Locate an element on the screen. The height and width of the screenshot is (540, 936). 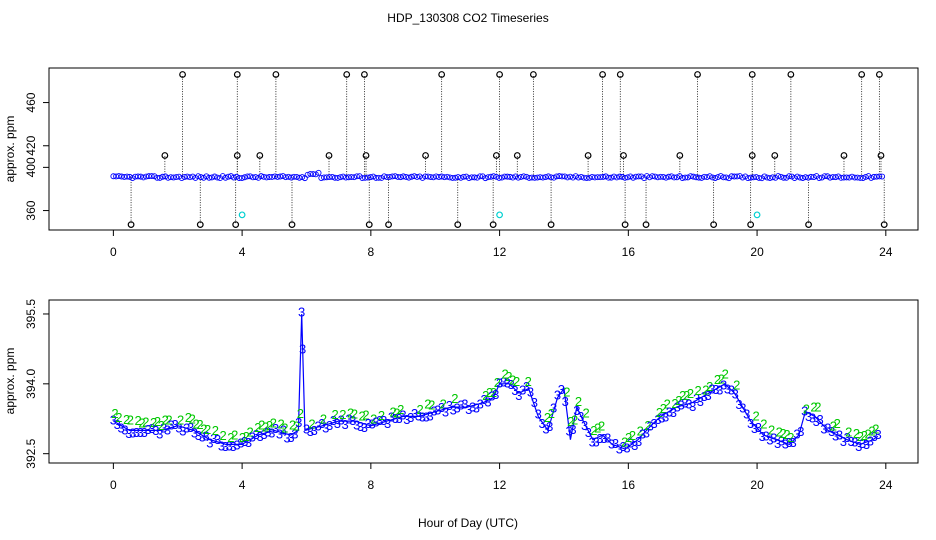
top-x-tick-label: 4 is located at coordinates (242, 252).